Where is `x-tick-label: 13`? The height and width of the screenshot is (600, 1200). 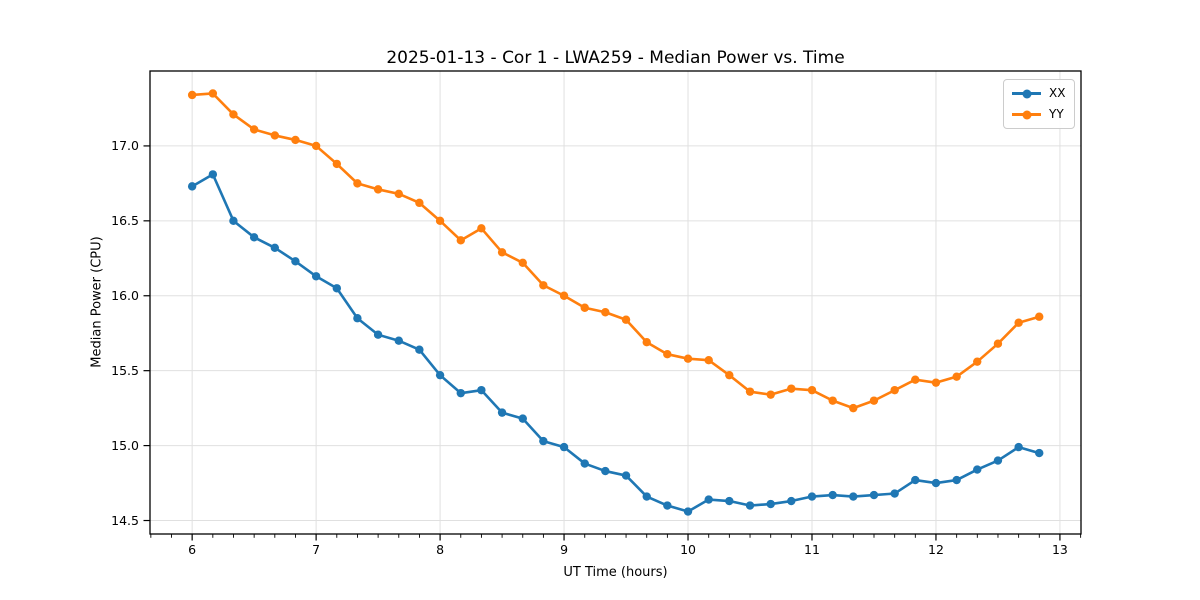
x-tick-label: 13 is located at coordinates (1060, 549).